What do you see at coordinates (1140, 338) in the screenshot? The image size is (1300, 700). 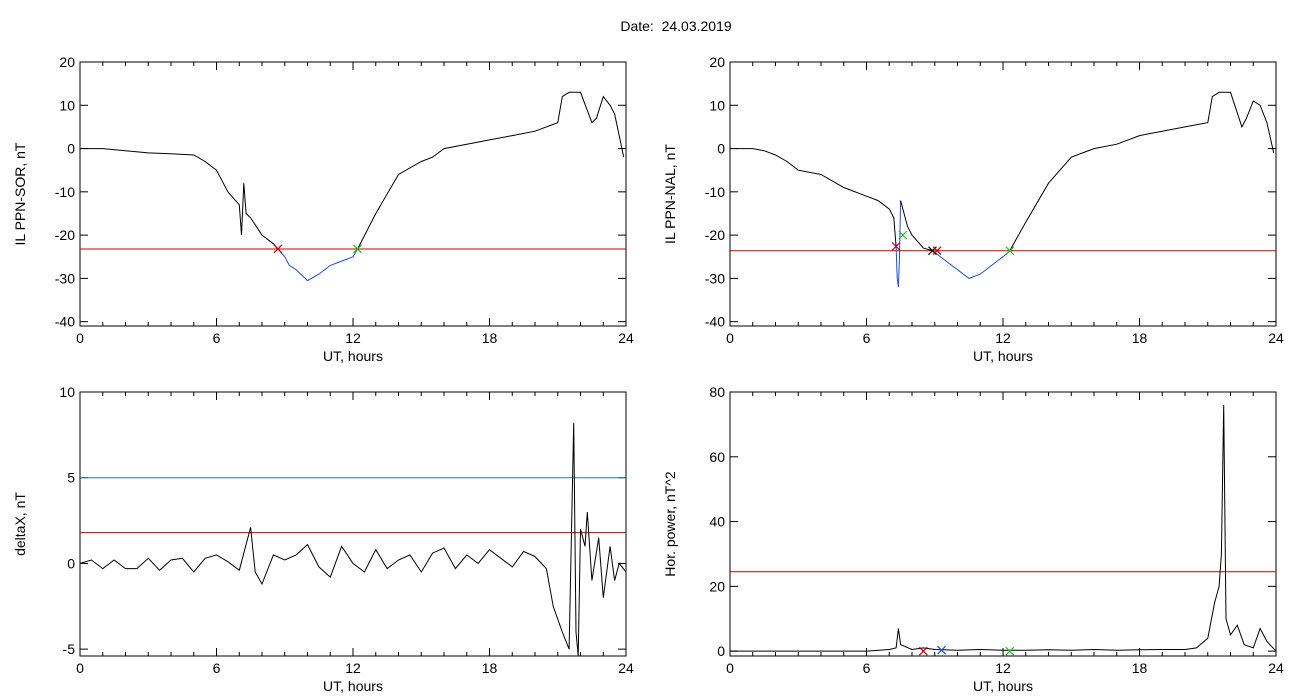 I see `p2-xtick-label: 18` at bounding box center [1140, 338].